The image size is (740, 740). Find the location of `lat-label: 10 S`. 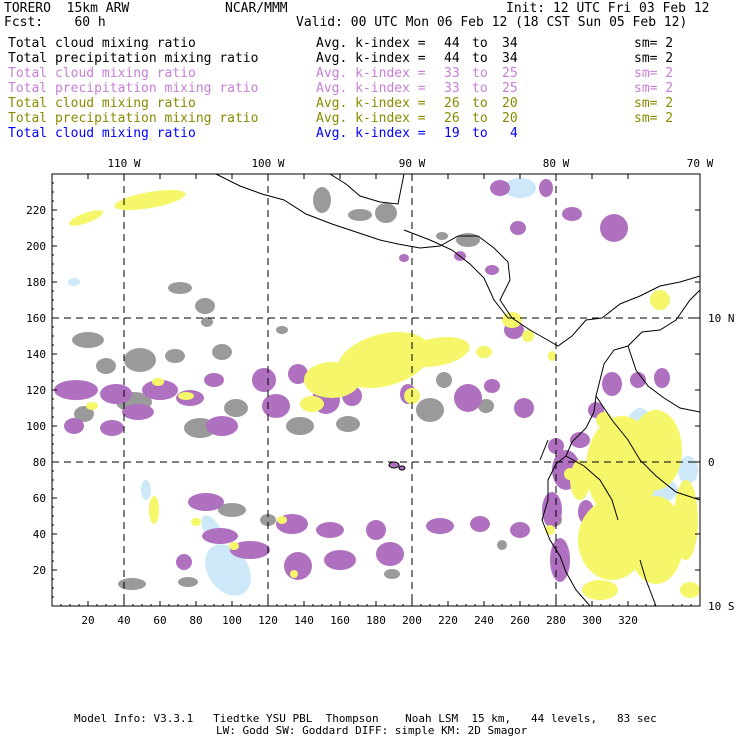

lat-label: 10 S is located at coordinates (721, 606).